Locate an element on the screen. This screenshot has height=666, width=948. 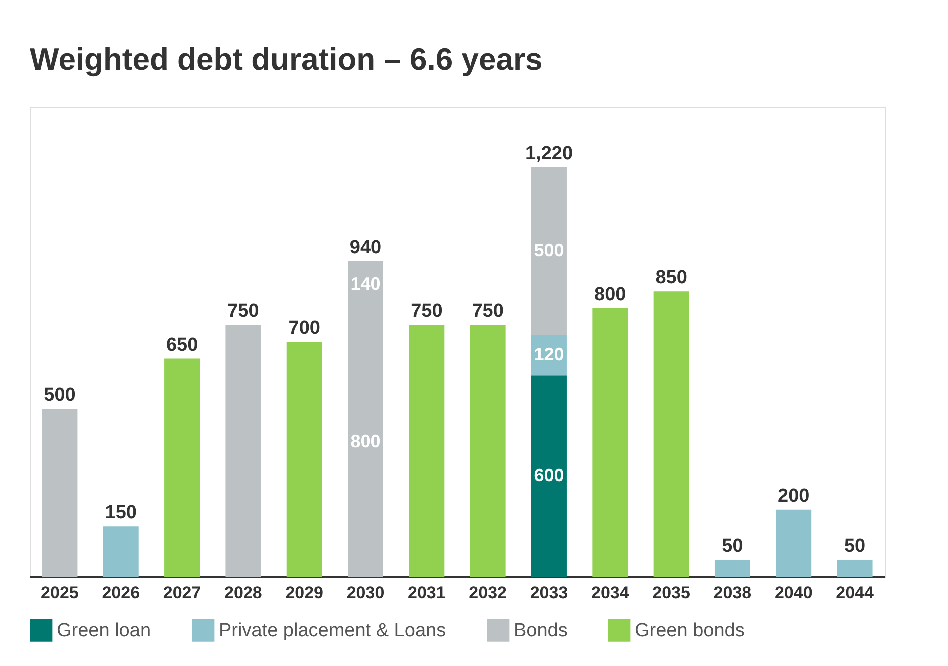
x-tick-label: 2029 is located at coordinates (305, 593).